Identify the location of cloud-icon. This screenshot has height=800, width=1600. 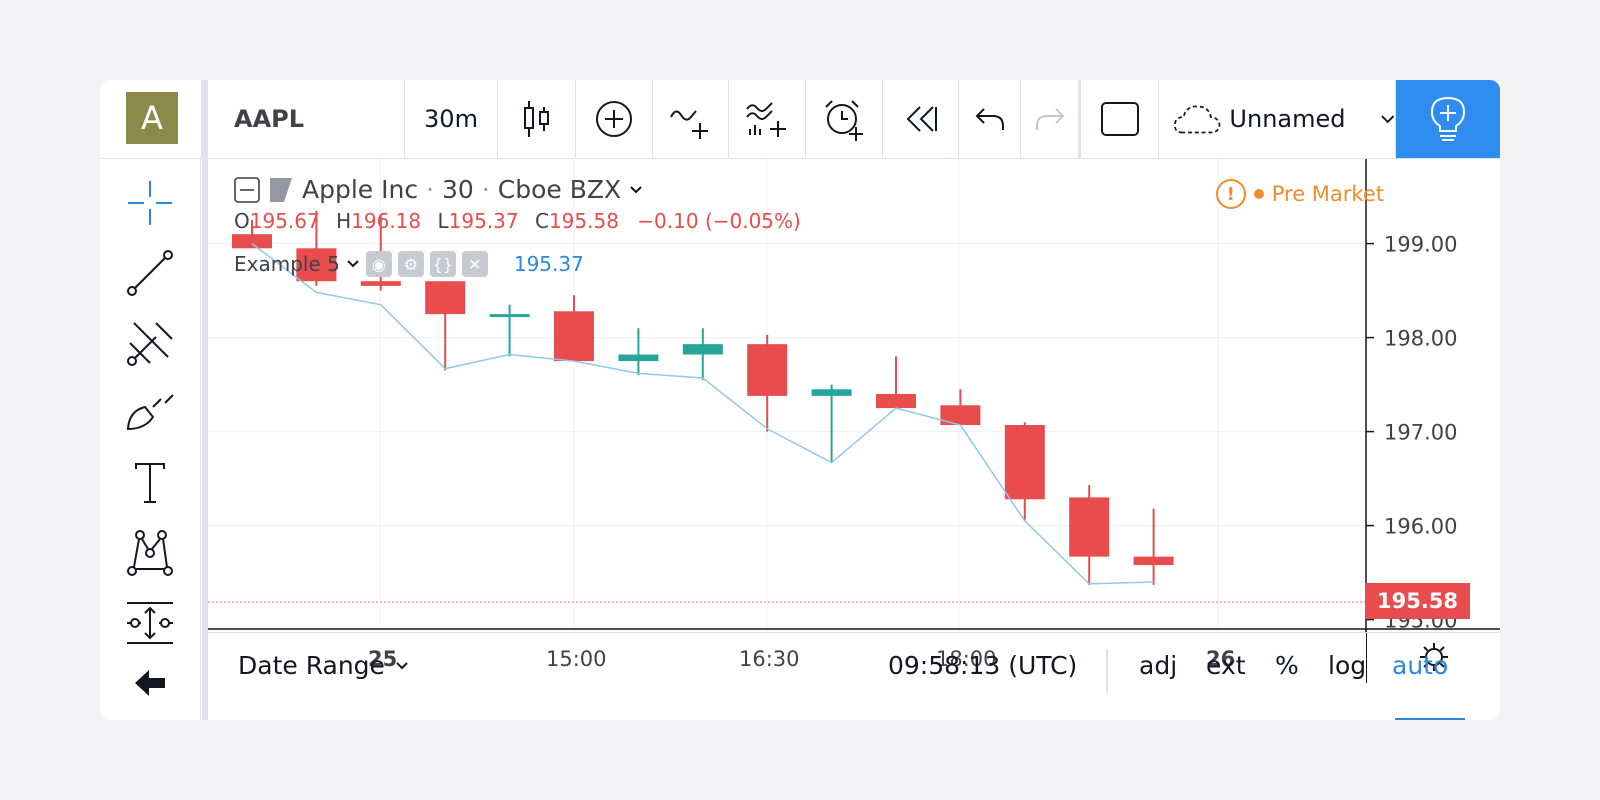
(1197, 119).